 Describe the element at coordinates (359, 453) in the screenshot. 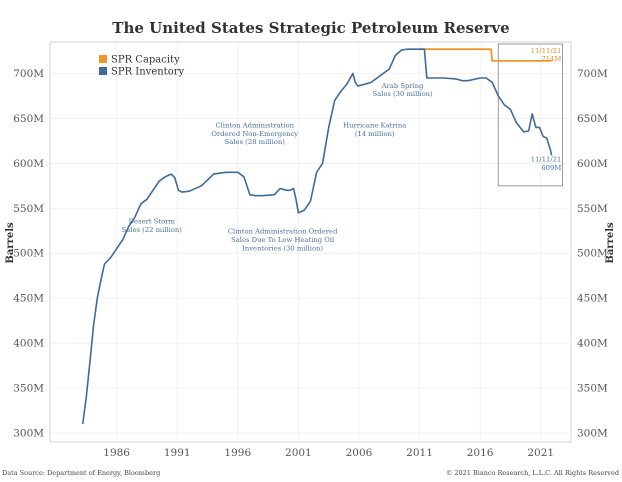

I see `x-tick-label: 2006` at that location.